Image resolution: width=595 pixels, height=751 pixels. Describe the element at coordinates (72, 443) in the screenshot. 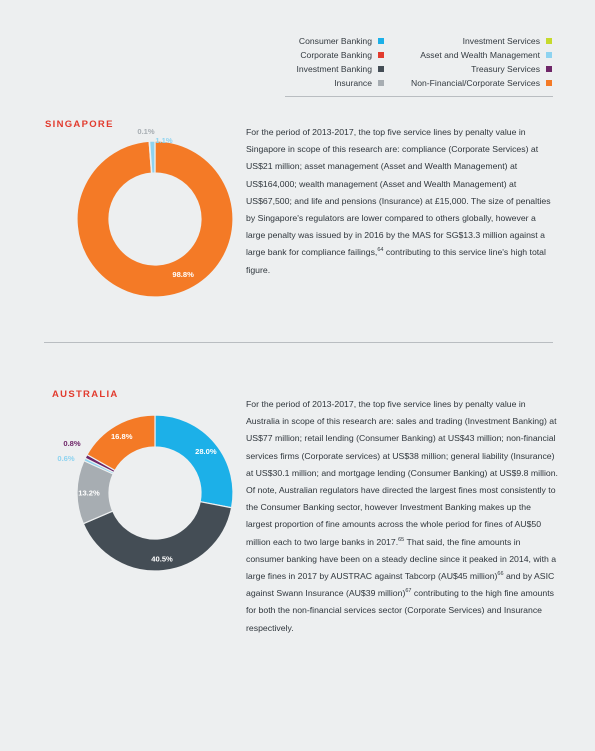

I see `donut-label-treasury-services: 0.8%` at that location.